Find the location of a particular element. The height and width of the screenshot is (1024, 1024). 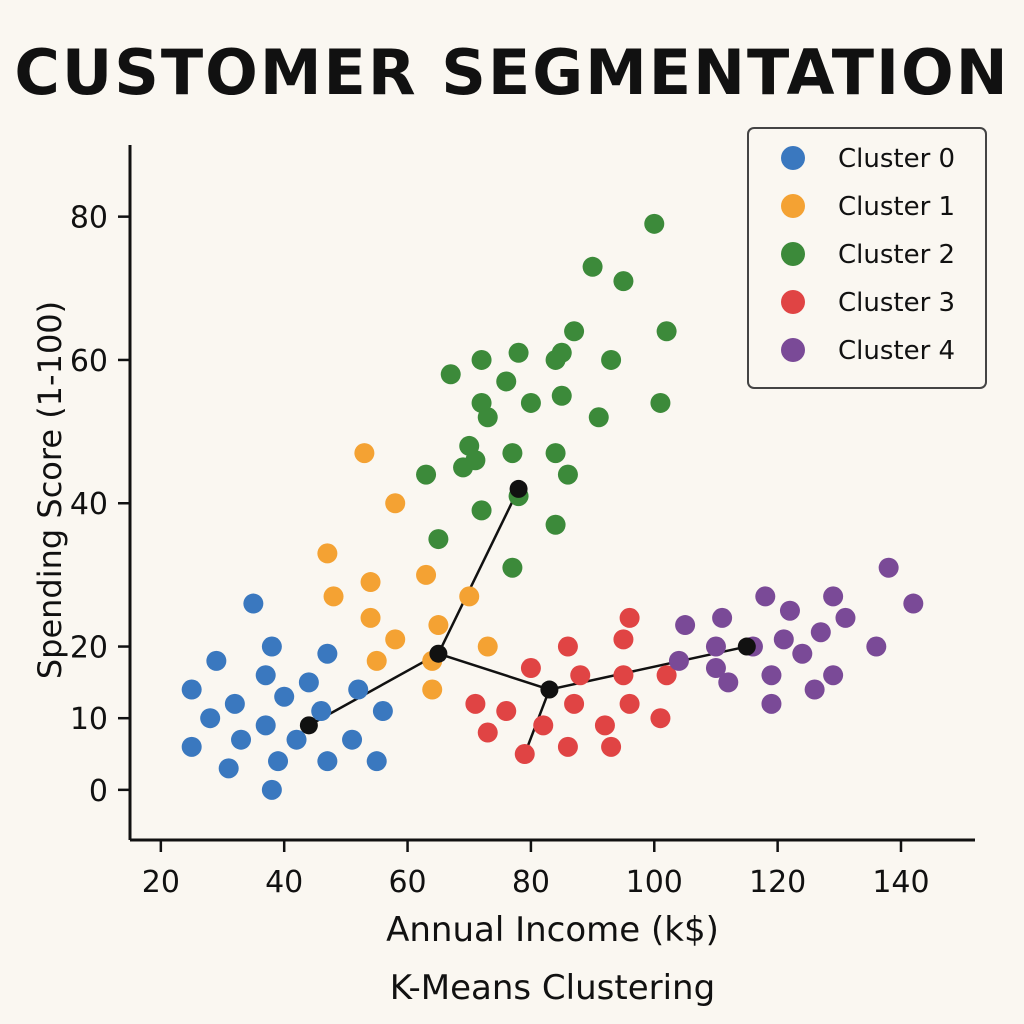

y-tick-label: 40 is located at coordinates (89, 504).